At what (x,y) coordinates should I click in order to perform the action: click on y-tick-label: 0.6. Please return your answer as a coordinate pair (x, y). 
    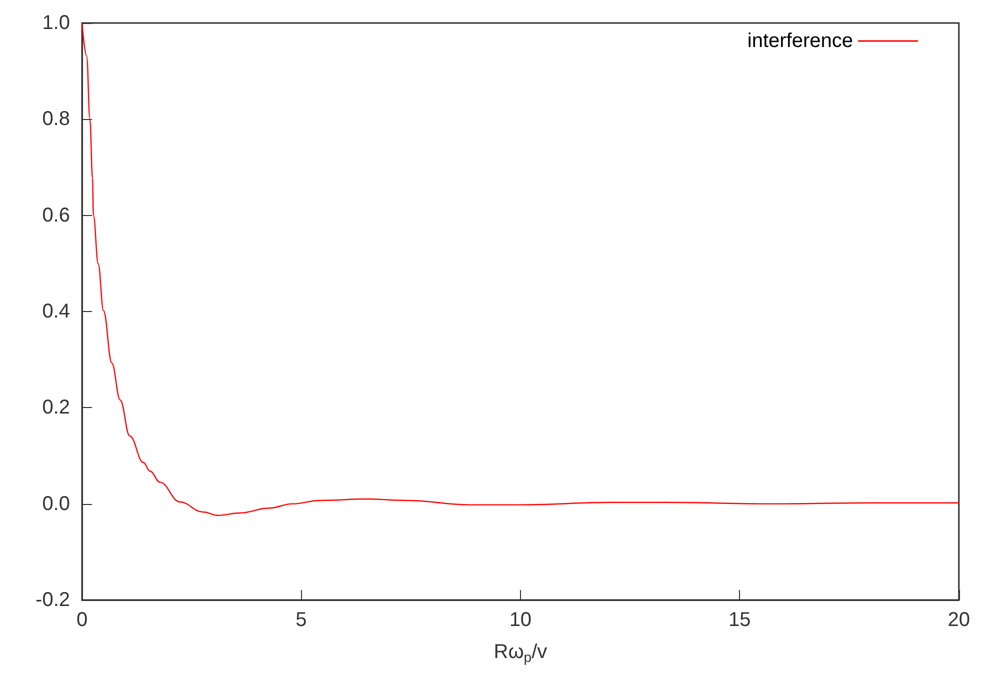
    Looking at the image, I should click on (56, 215).